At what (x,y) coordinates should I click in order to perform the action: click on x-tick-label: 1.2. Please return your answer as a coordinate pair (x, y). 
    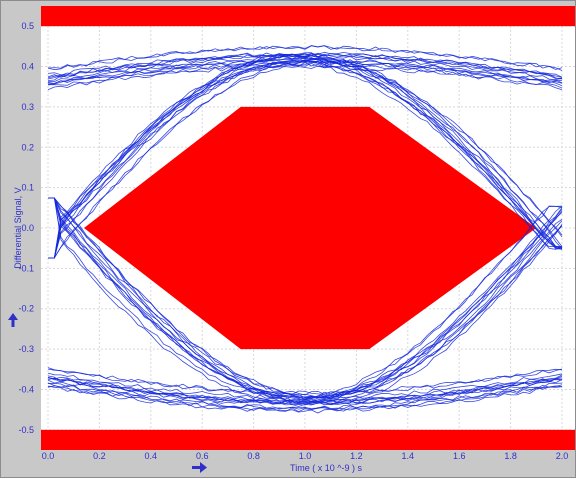
    Looking at the image, I should click on (356, 456).